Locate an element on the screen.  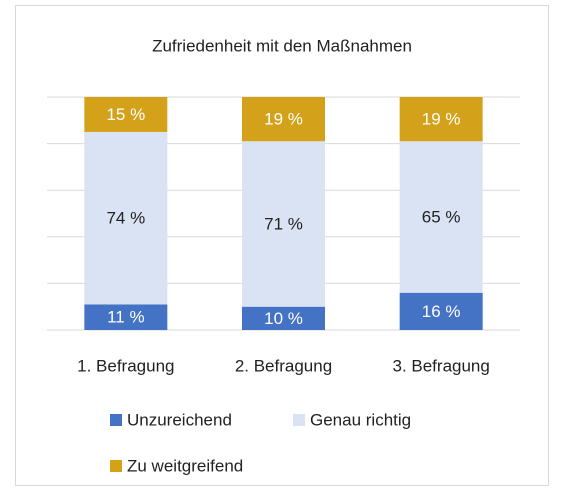
legend-label: Unzureichend is located at coordinates (179, 419).